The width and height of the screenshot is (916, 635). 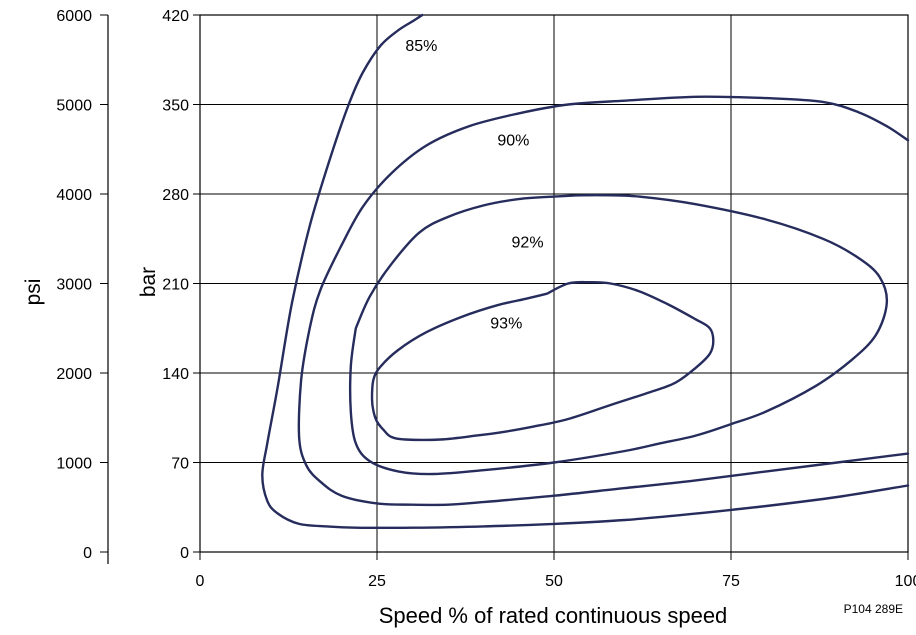 What do you see at coordinates (513, 140) in the screenshot?
I see `contour-label-90-pct: 90%` at bounding box center [513, 140].